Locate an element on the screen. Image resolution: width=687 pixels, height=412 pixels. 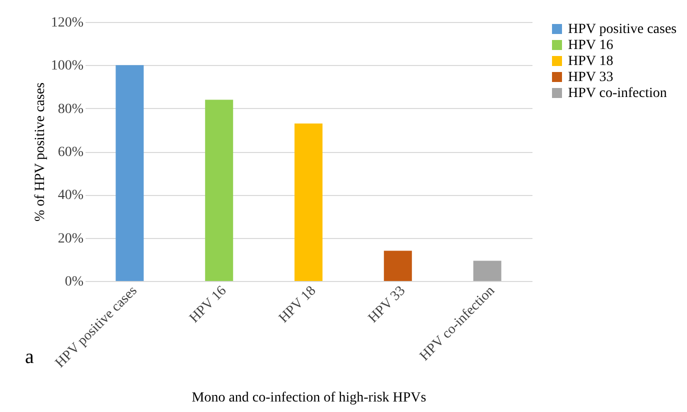
text: a is located at coordinates (29, 357).